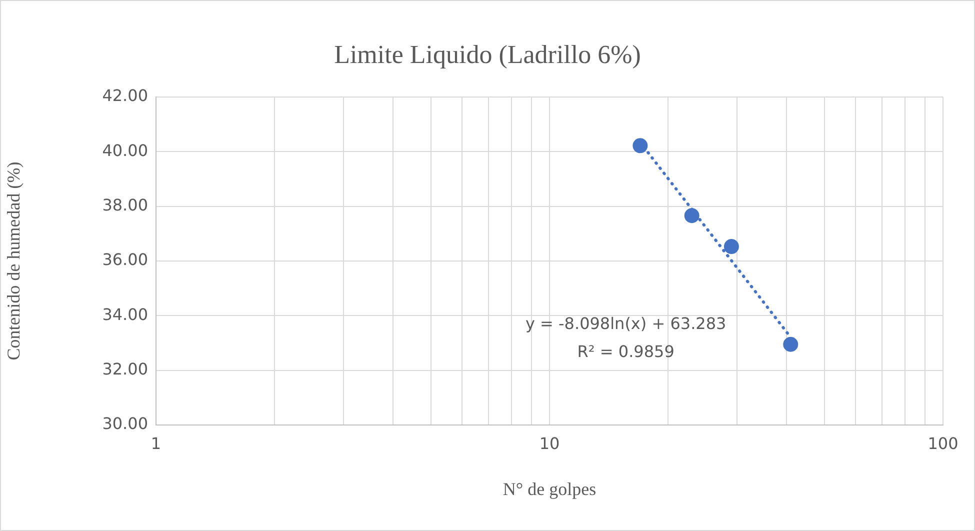  What do you see at coordinates (487, 54) in the screenshot?
I see `chart-title: Limite Liquido (Ladrillo 6%)` at bounding box center [487, 54].